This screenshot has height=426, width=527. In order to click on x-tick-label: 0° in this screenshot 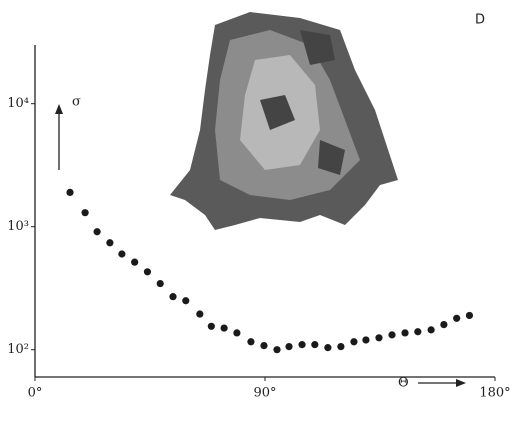, I will do `click(35, 393)`.